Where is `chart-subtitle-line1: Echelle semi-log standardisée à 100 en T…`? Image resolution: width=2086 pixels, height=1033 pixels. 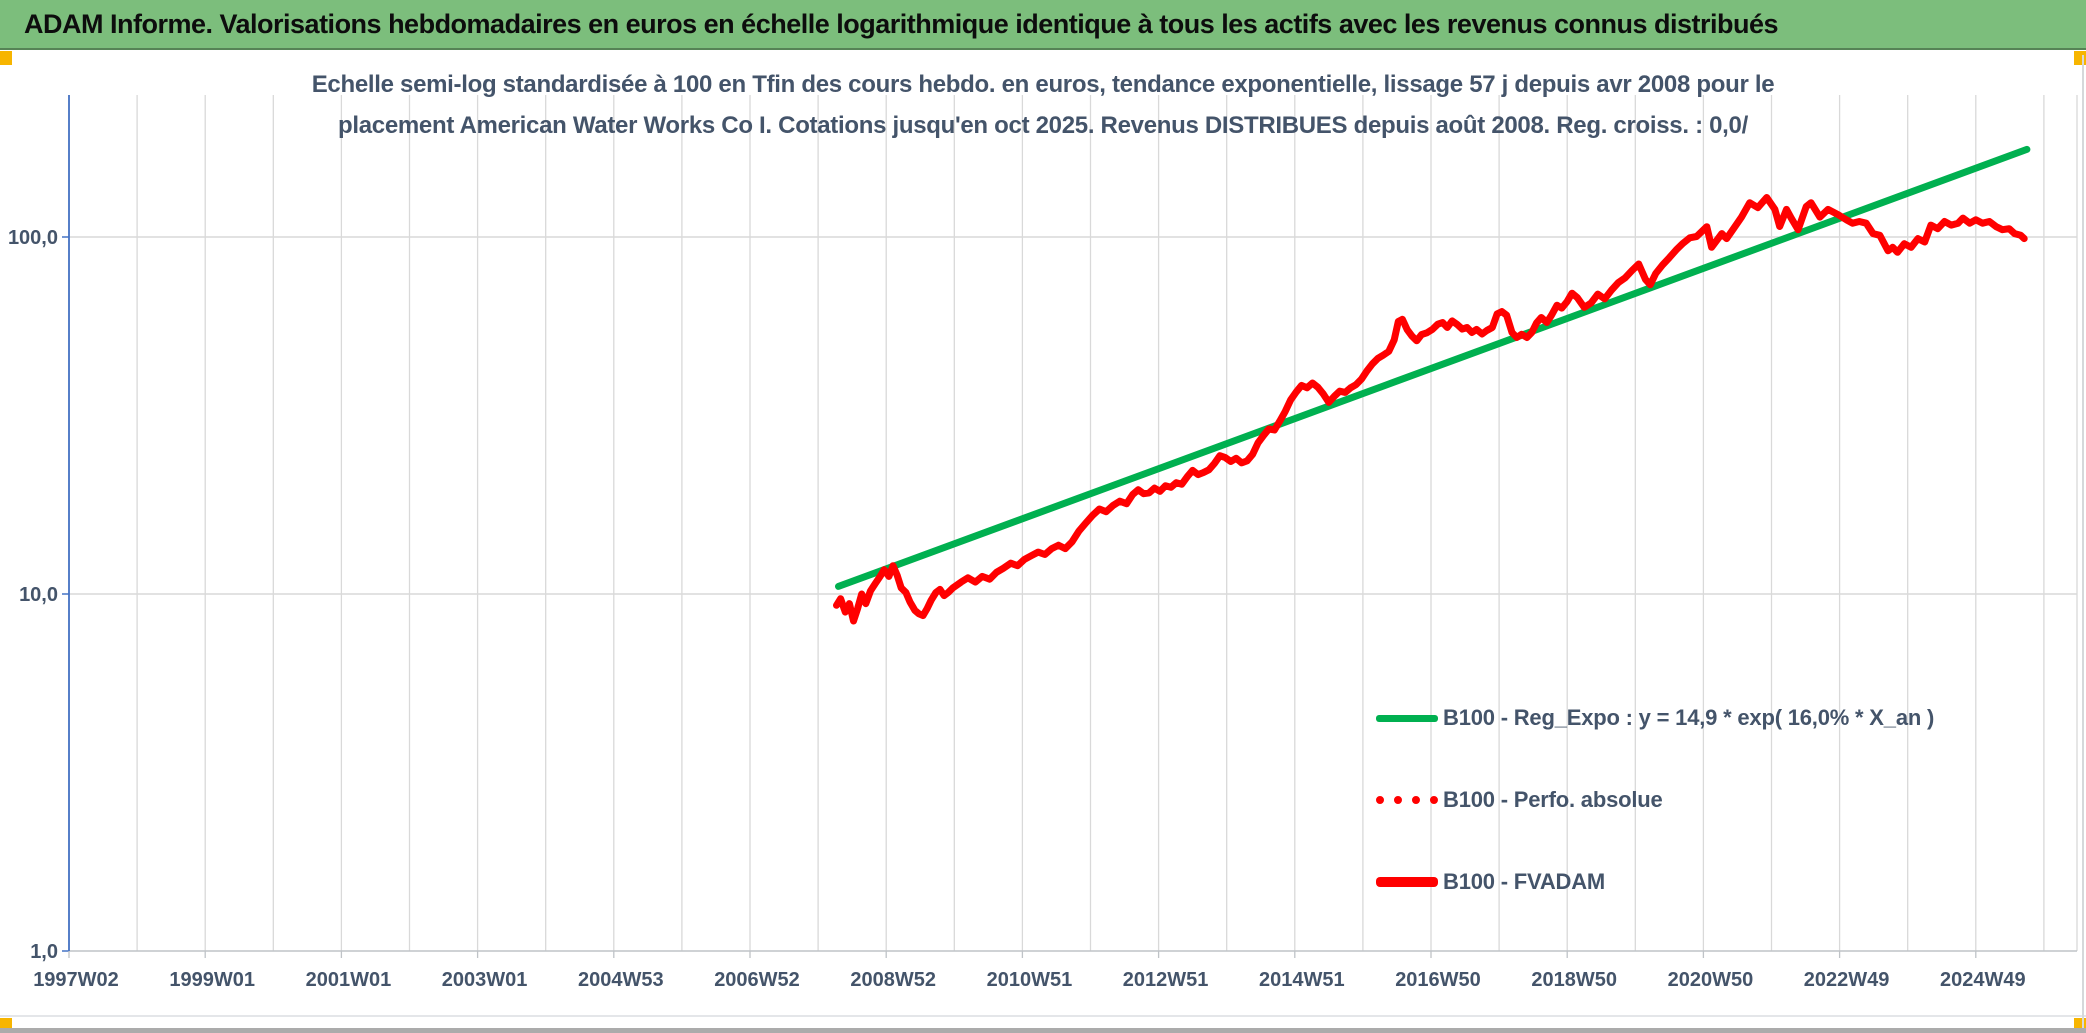 chart-subtitle-line1: Echelle semi-log standardisée à 100 en T… is located at coordinates (1043, 84).